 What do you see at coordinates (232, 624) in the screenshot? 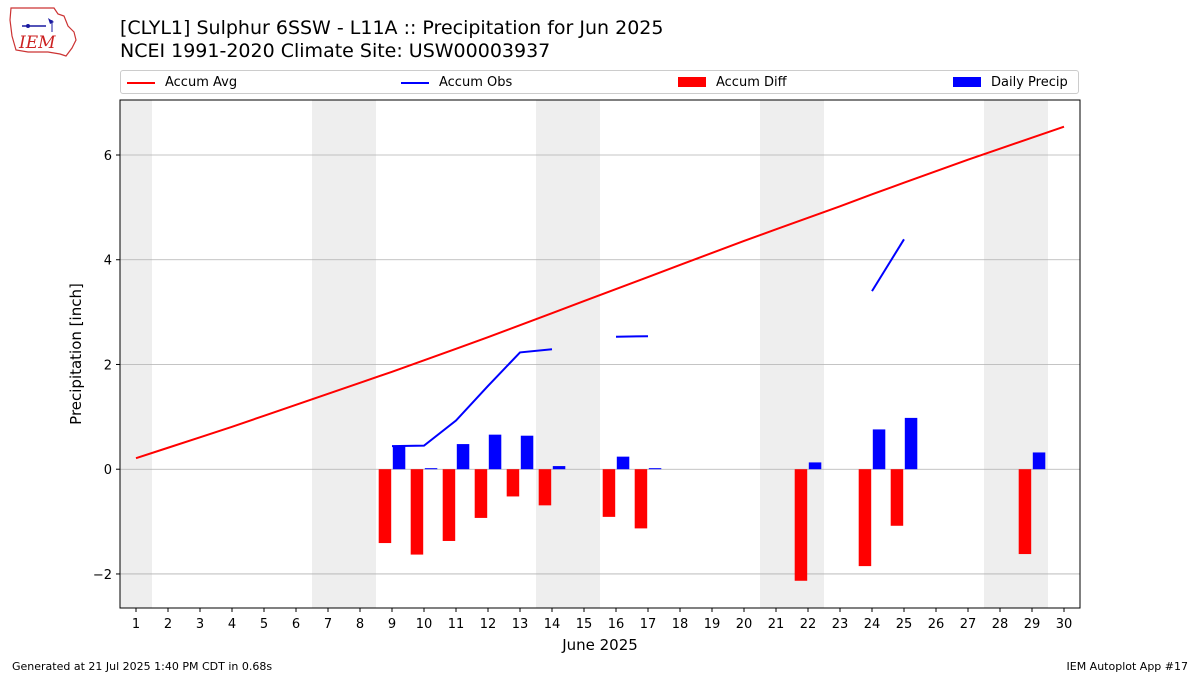
I see `x-tick-label: 4` at bounding box center [232, 624].